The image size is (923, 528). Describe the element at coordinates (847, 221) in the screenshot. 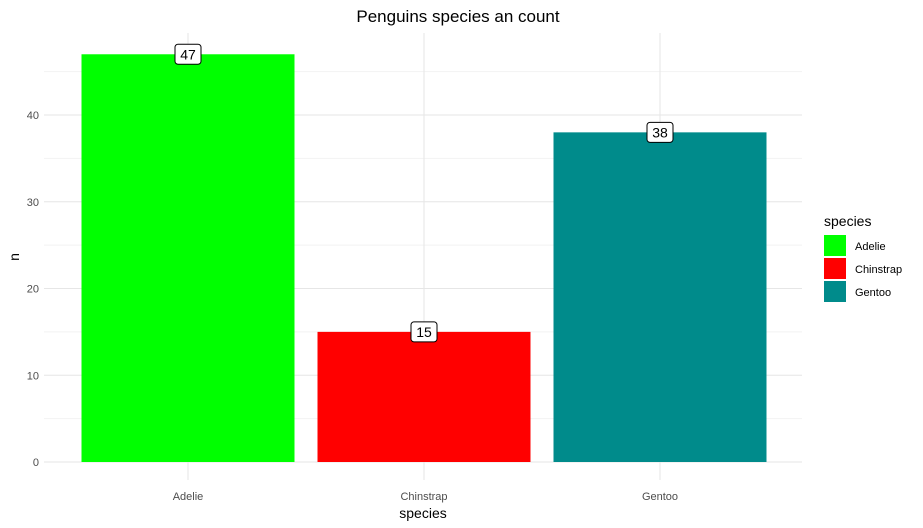

I see `legend-title: species` at that location.